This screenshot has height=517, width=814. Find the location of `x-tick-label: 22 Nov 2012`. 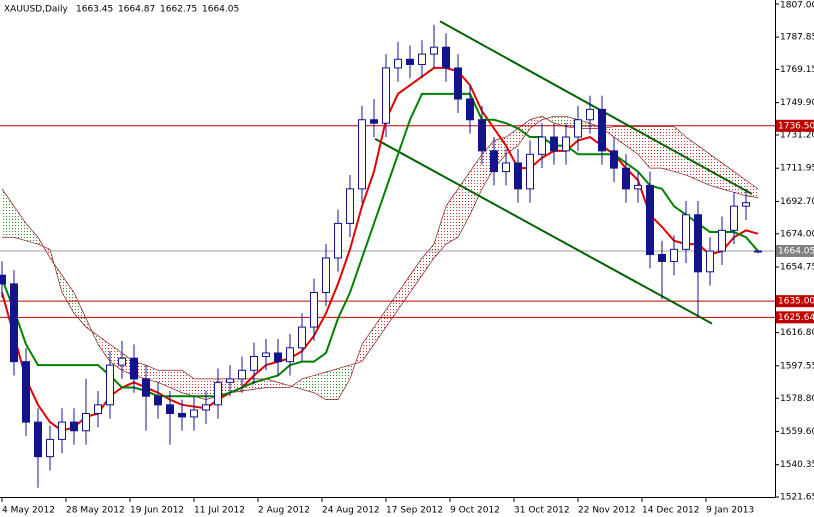

x-tick-label: 22 Nov 2012 is located at coordinates (607, 511).